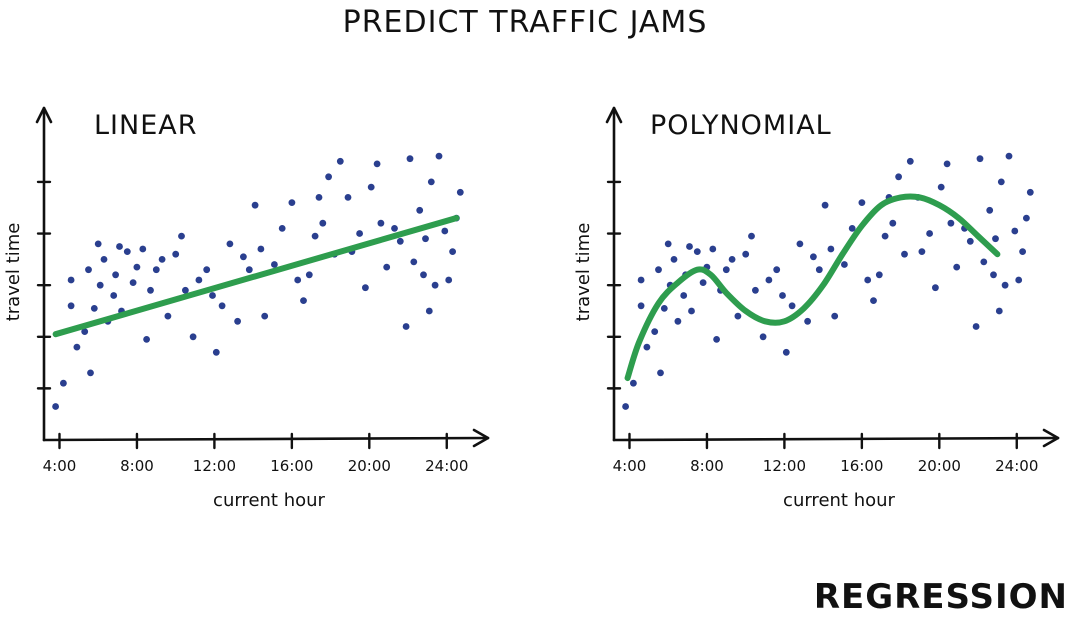  What do you see at coordinates (941, 597) in the screenshot?
I see `regression-label: REGRESSION` at bounding box center [941, 597].